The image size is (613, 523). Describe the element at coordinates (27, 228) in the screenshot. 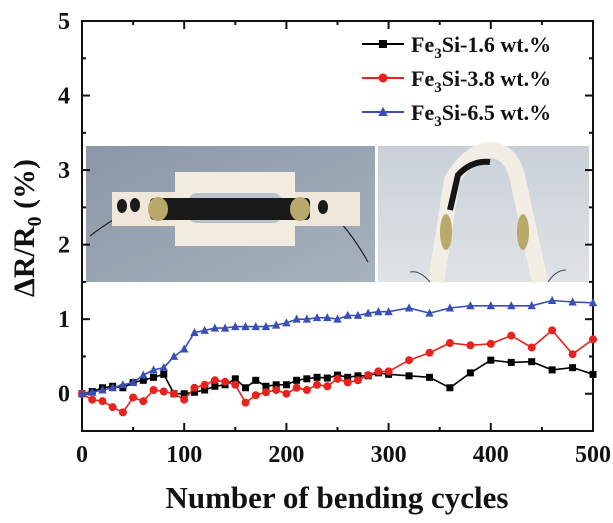

I see `y-axis-title: ΔR/R0 (%)` at that location.